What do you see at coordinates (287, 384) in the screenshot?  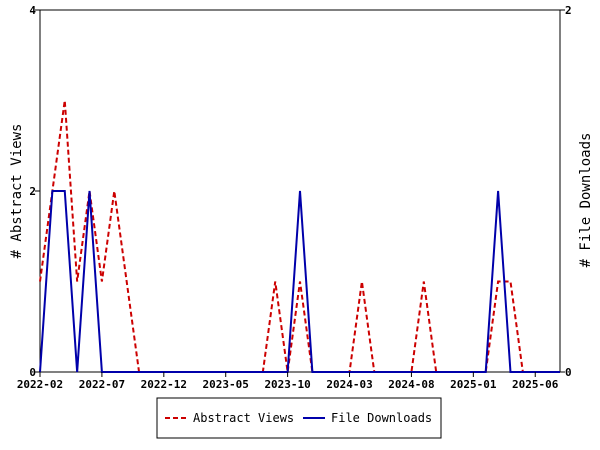 I see `x-tick-label: 2023-10` at bounding box center [287, 384].